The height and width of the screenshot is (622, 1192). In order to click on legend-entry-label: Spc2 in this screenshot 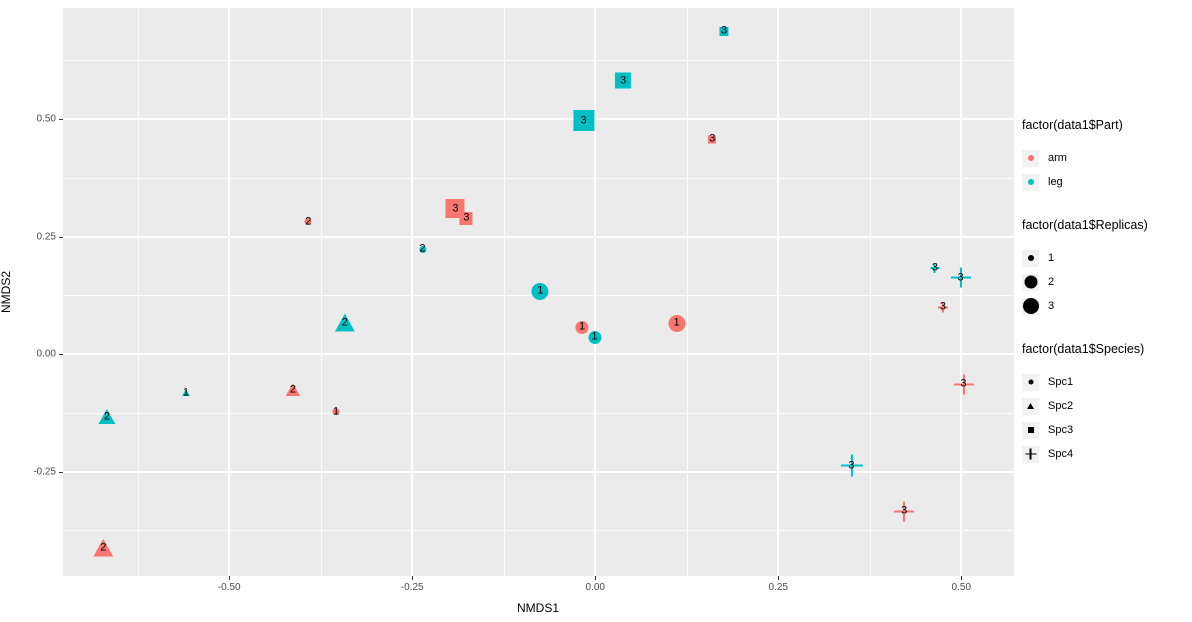, I will do `click(1061, 406)`.